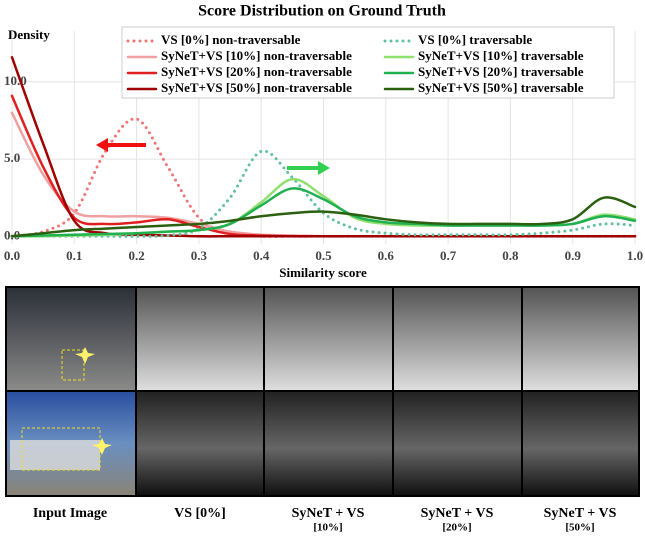 The width and height of the screenshot is (645, 540). Describe the element at coordinates (501, 87) in the screenshot. I see `legend-label: SyNeT+VS [50%] traversable` at that location.